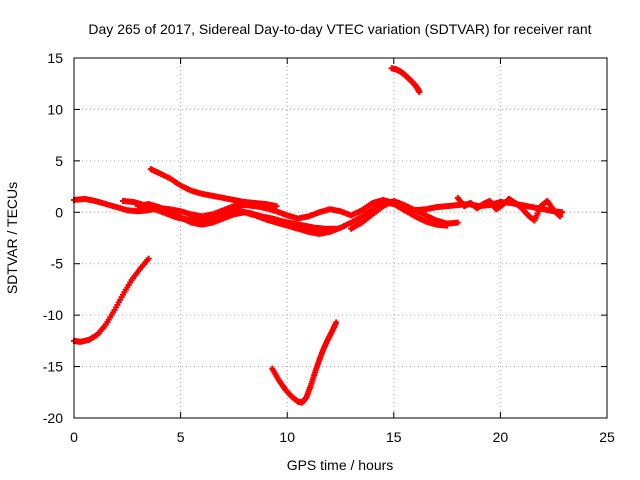  I want to click on series-seg-f, so click(404, 214).